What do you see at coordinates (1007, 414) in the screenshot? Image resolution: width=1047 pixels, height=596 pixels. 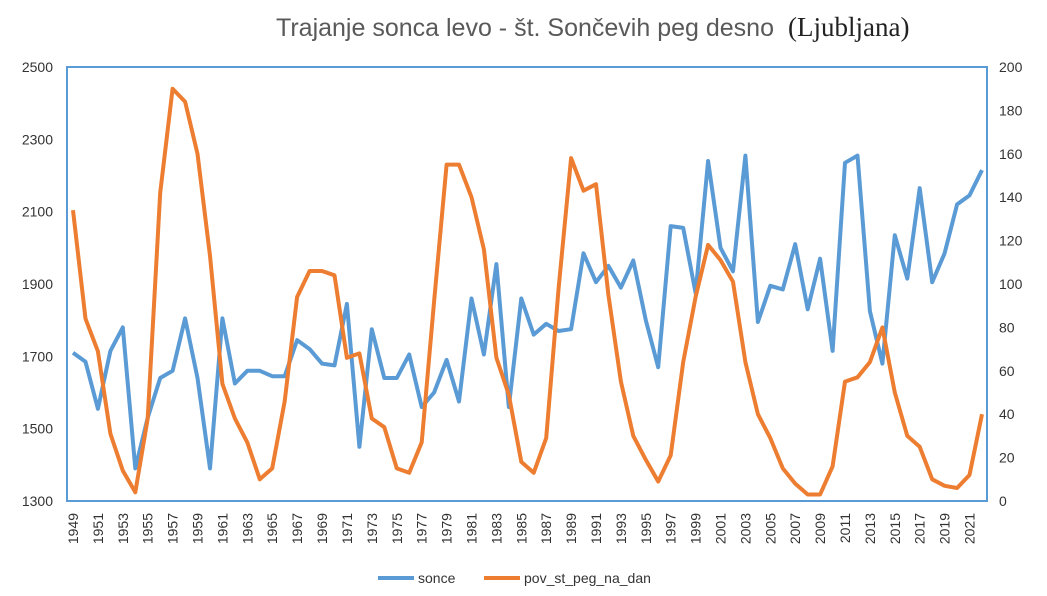 I see `y-right-tick-label: 40` at bounding box center [1007, 414].